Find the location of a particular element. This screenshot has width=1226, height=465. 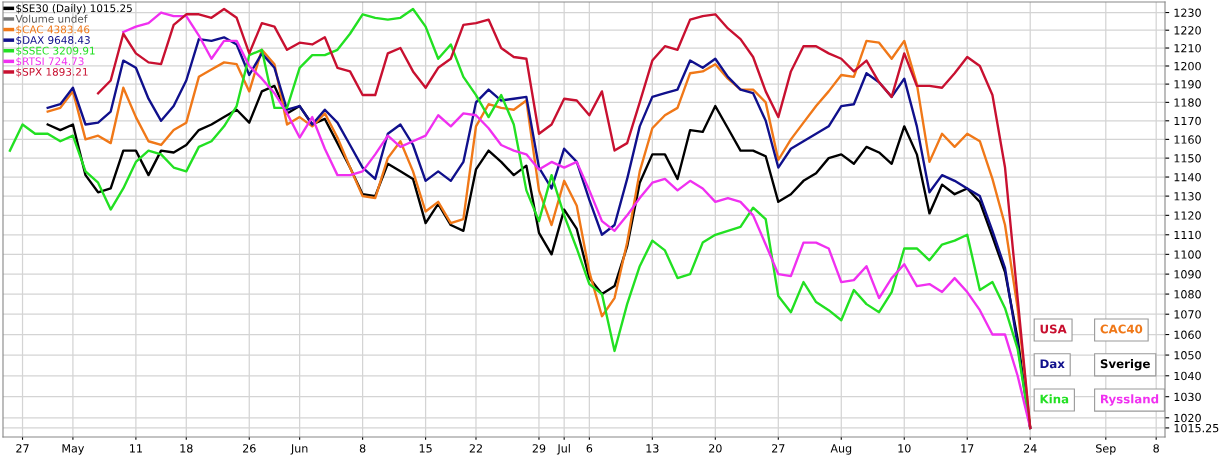

y-tick-label: 1210 is located at coordinates (1187, 48).